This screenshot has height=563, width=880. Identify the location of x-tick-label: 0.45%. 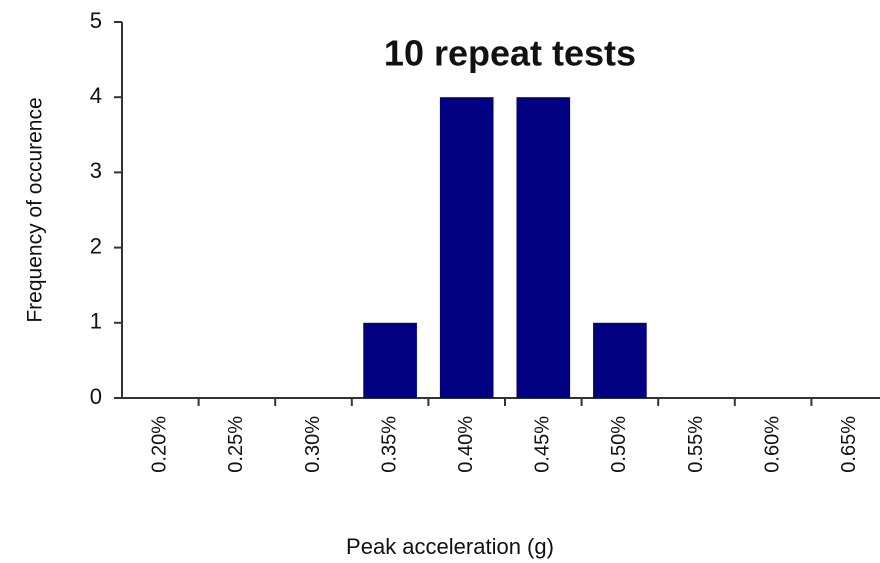
(543, 444).